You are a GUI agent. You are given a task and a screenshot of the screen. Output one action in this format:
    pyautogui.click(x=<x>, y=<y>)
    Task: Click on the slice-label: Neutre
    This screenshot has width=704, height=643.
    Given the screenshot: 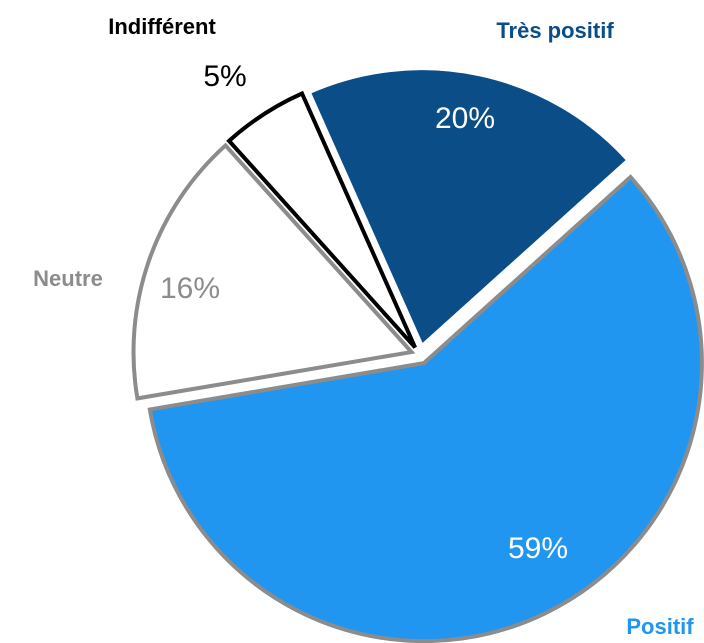 What is the action you would take?
    pyautogui.click(x=68, y=278)
    